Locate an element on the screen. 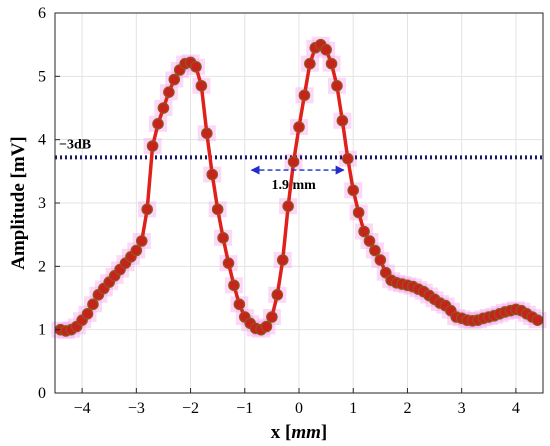 The width and height of the screenshot is (550, 446). y-tick-label: 0 is located at coordinates (42, 393).